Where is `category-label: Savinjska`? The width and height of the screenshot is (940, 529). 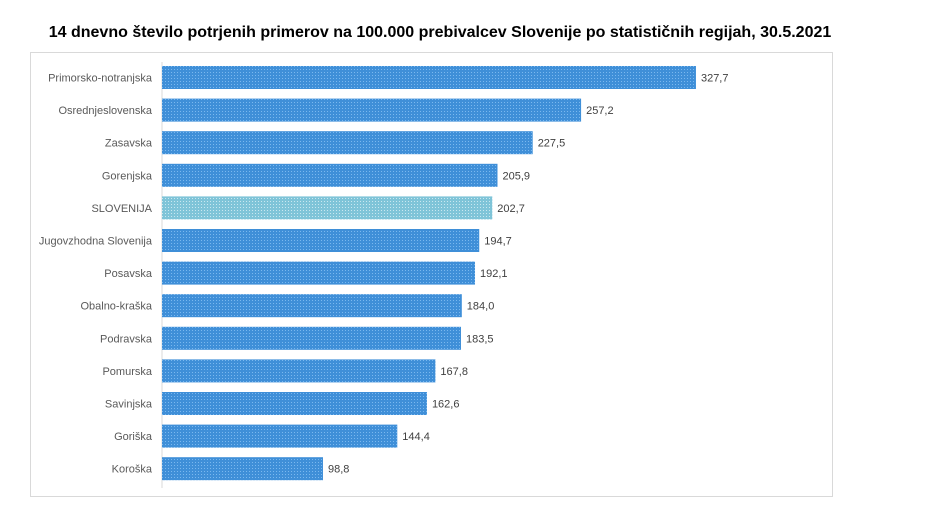 category-label: Savinjska is located at coordinates (129, 405).